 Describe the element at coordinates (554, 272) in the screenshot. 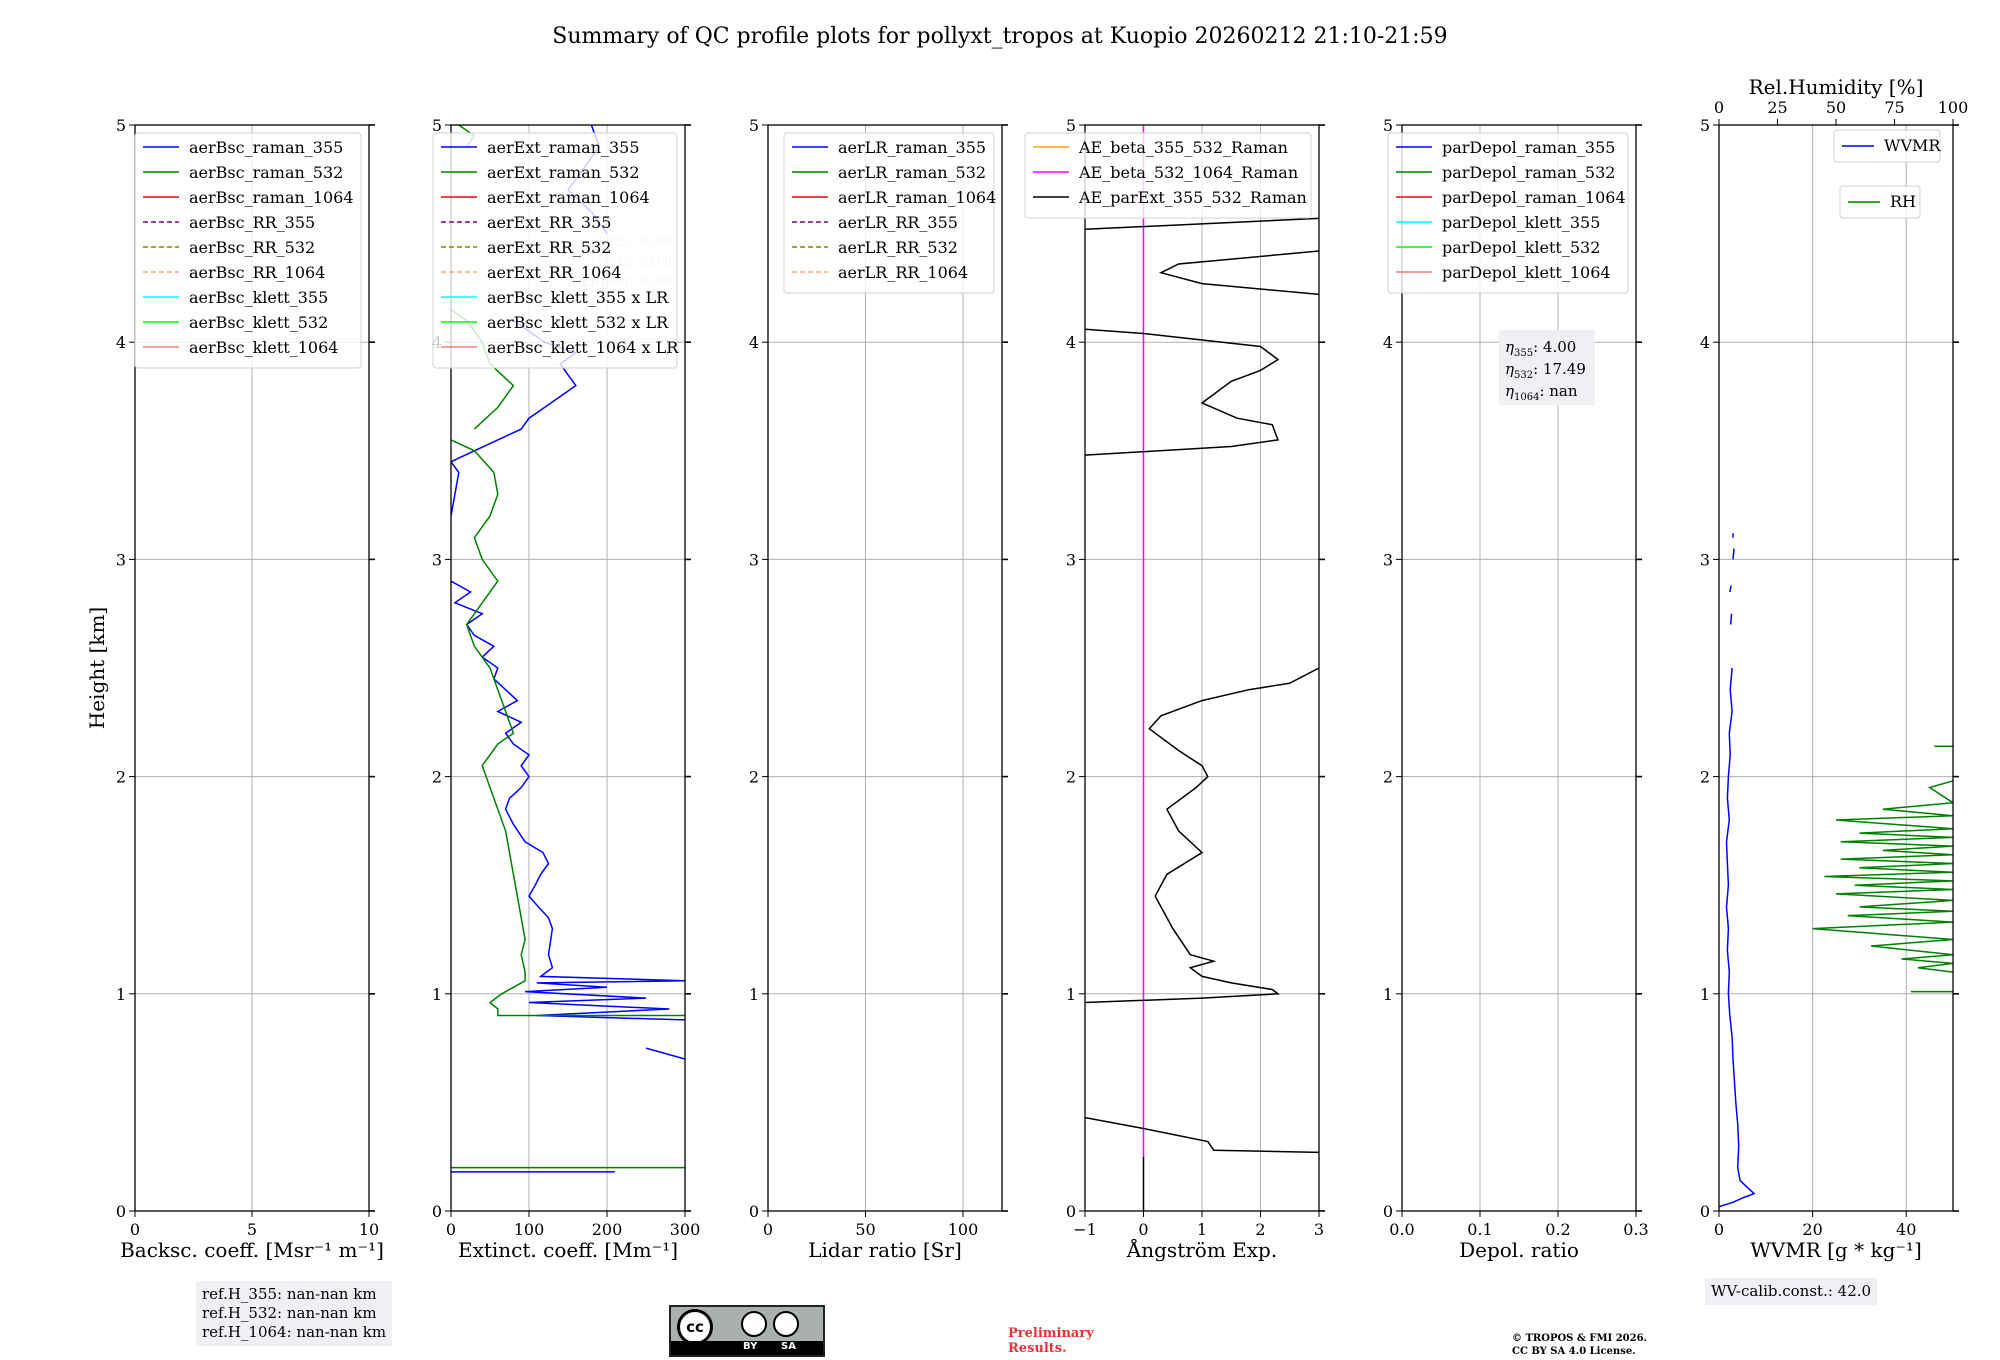

I see `legend-label-ext-5: aerExt_RR_1064` at that location.